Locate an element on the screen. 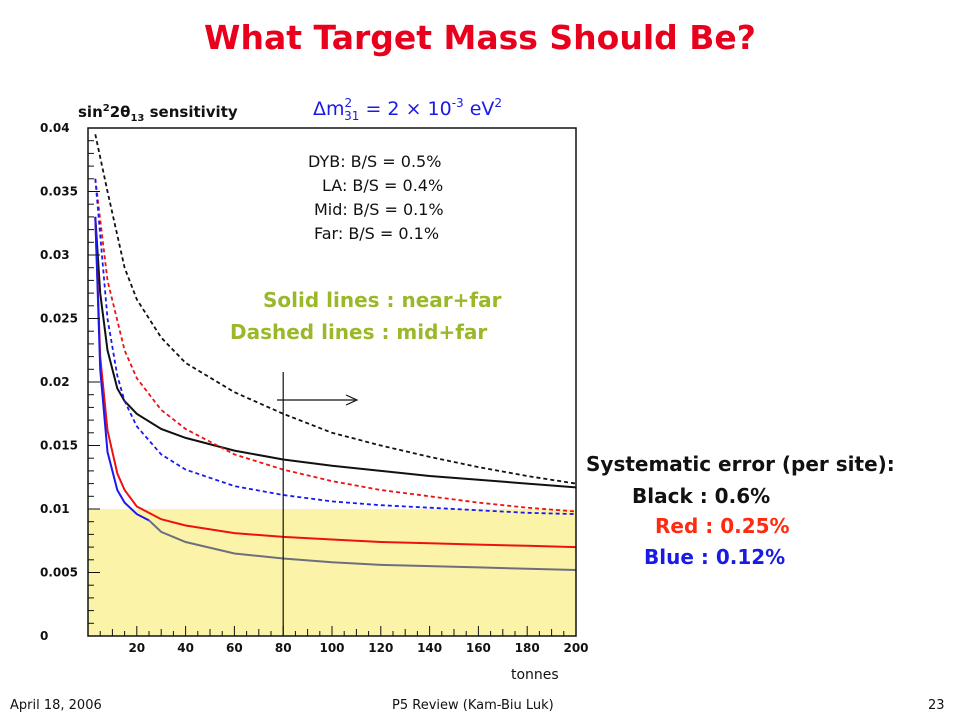  y-tick-label: 0.04 is located at coordinates (55, 128).